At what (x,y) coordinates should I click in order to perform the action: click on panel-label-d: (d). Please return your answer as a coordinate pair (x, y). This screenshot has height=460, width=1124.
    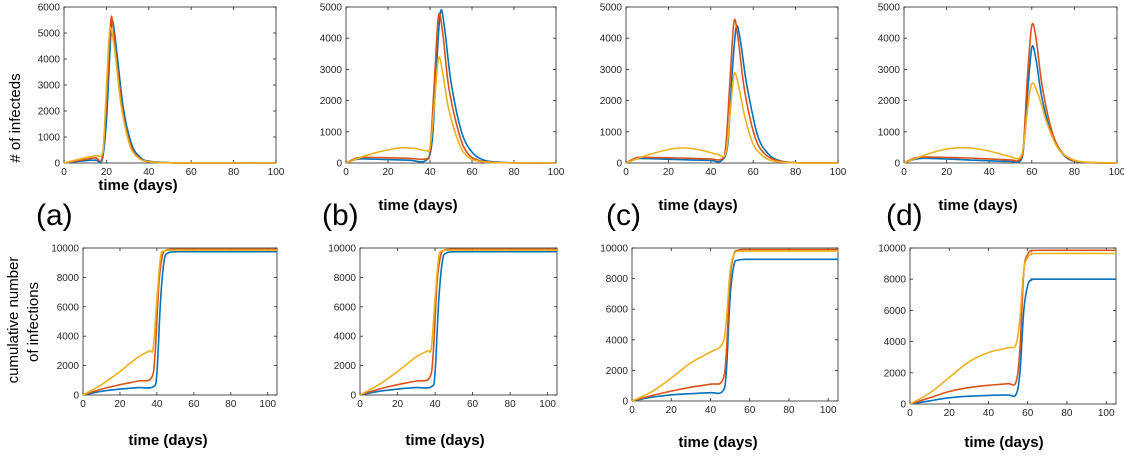
    Looking at the image, I should click on (904, 215).